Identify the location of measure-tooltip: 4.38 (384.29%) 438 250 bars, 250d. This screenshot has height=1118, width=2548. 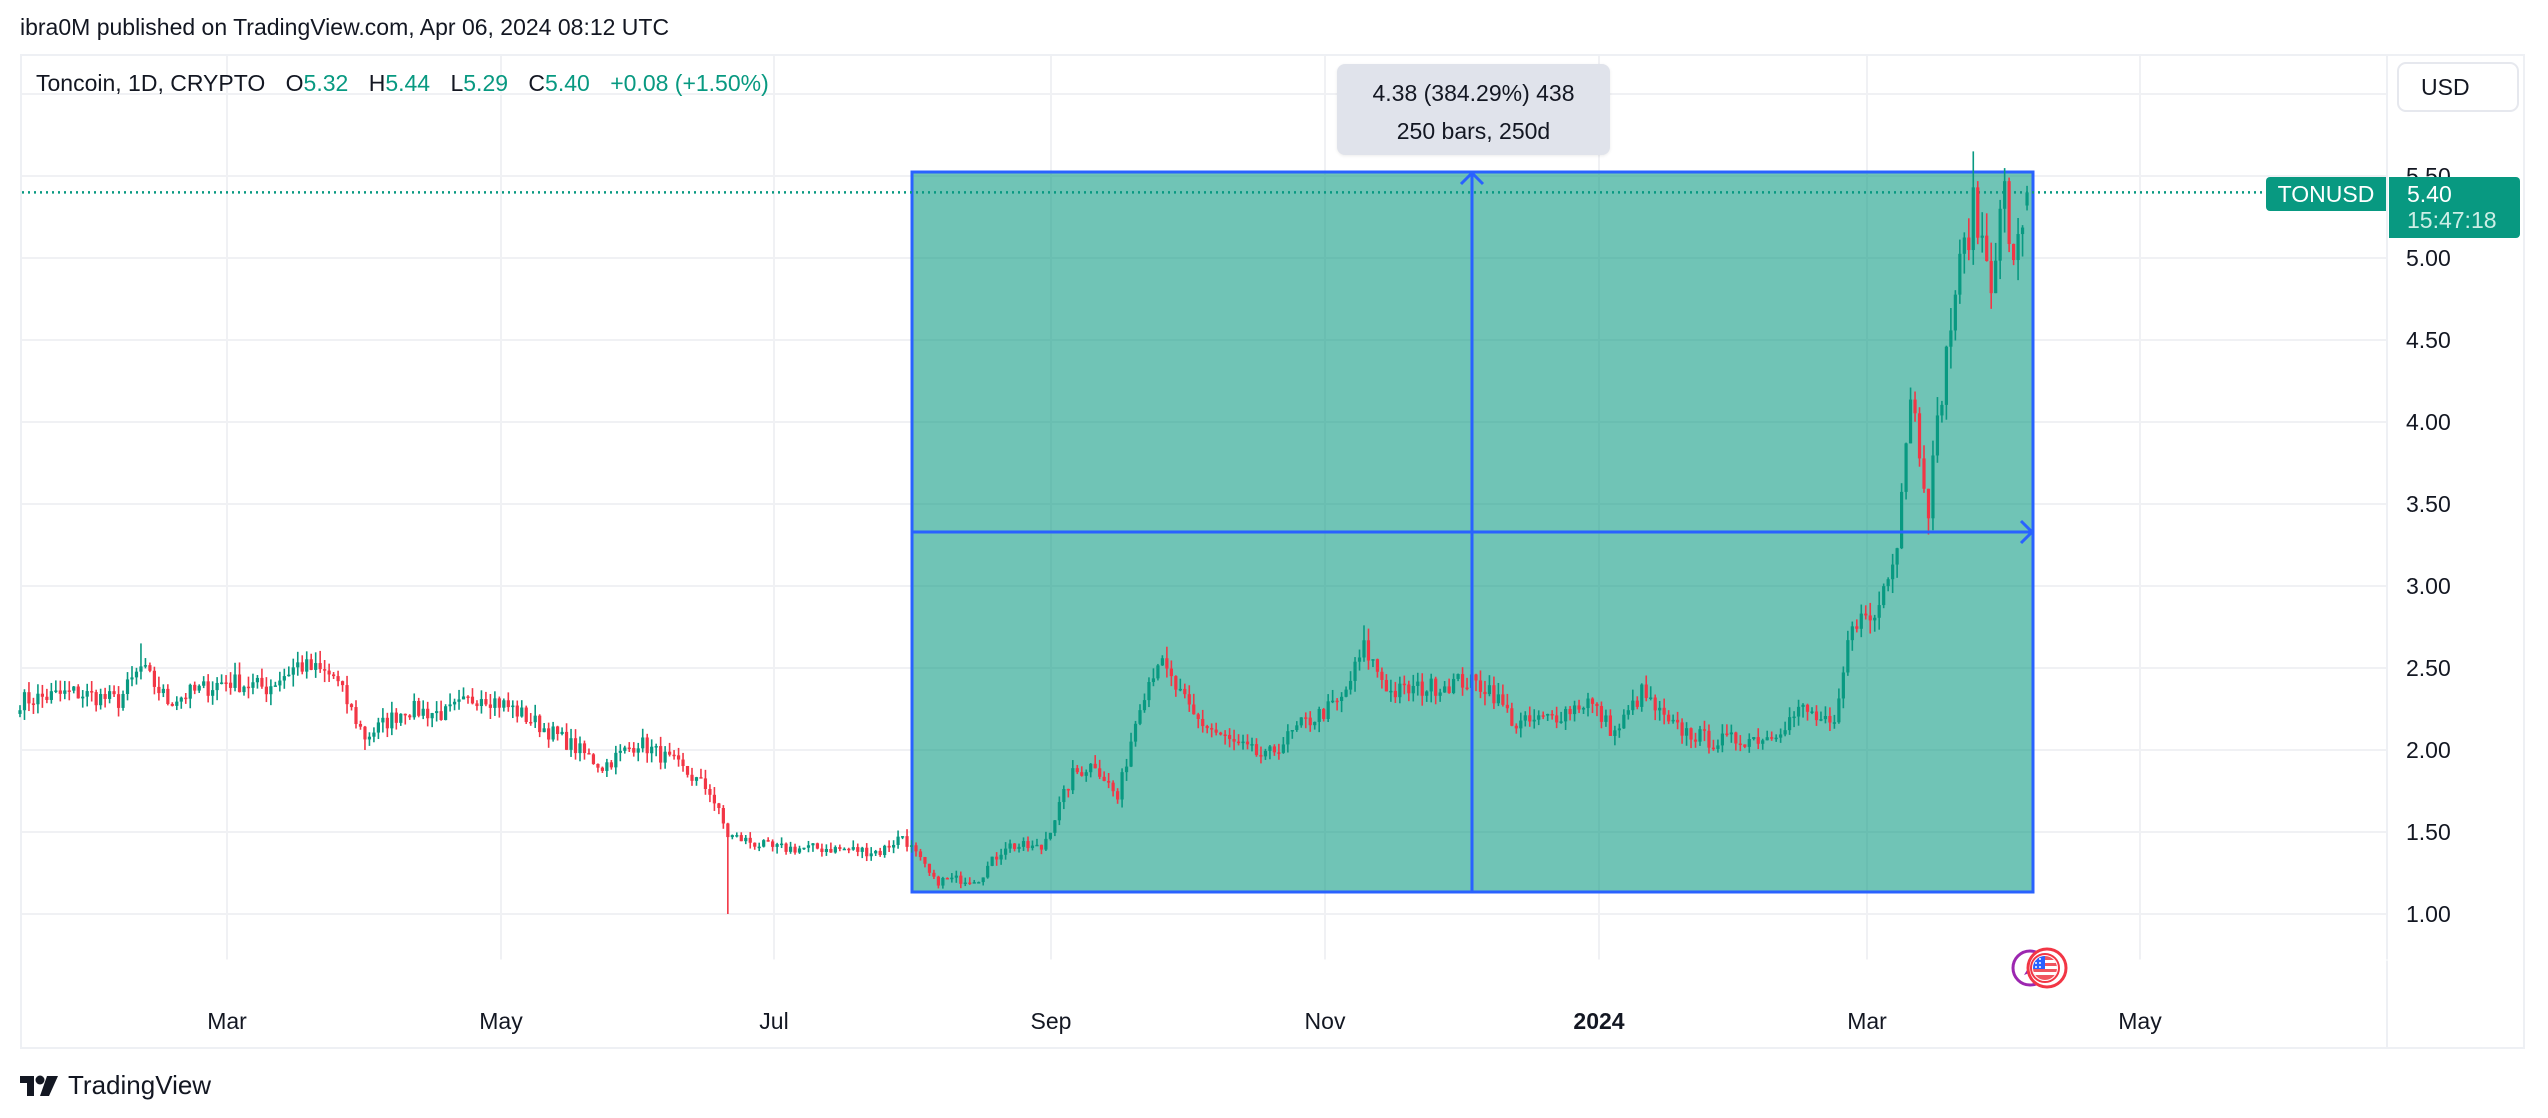
(1473, 109).